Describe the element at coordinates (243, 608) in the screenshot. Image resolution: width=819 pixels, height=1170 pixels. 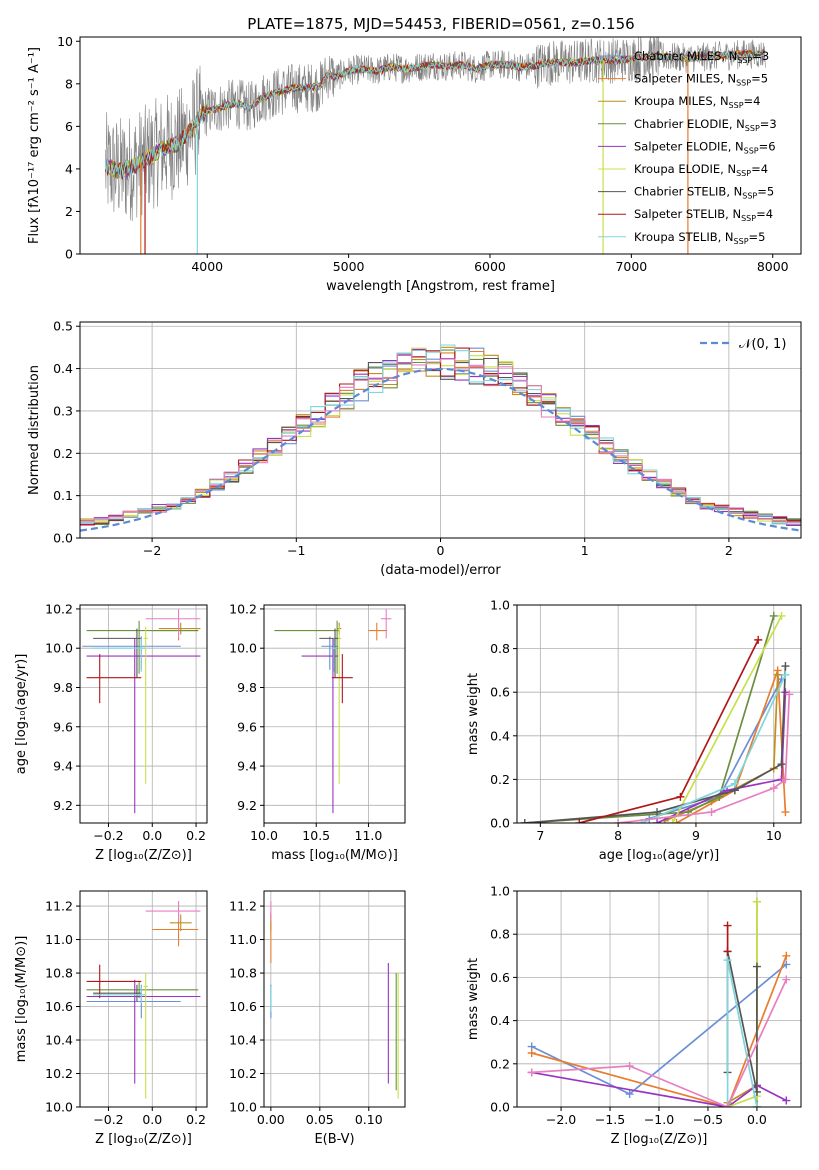
I see `y-tick-label: 10.2` at that location.